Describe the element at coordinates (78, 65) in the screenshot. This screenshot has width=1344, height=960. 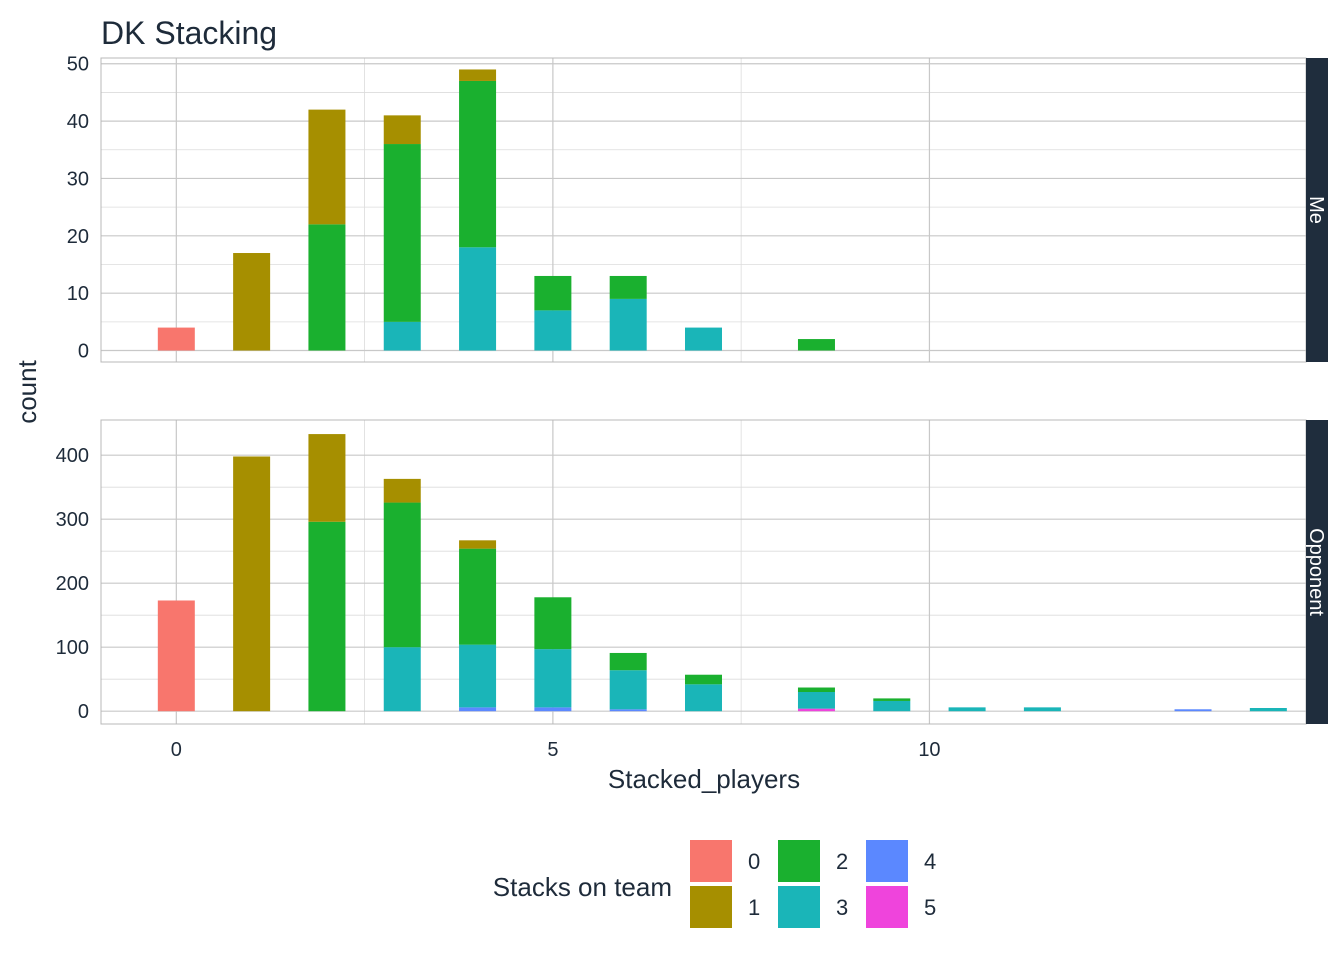
I see `y-tick-label: 50` at that location.